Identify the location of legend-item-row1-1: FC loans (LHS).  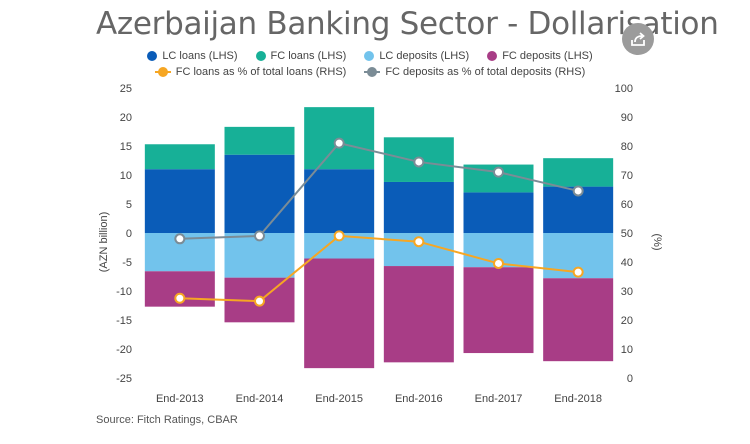
(301, 56).